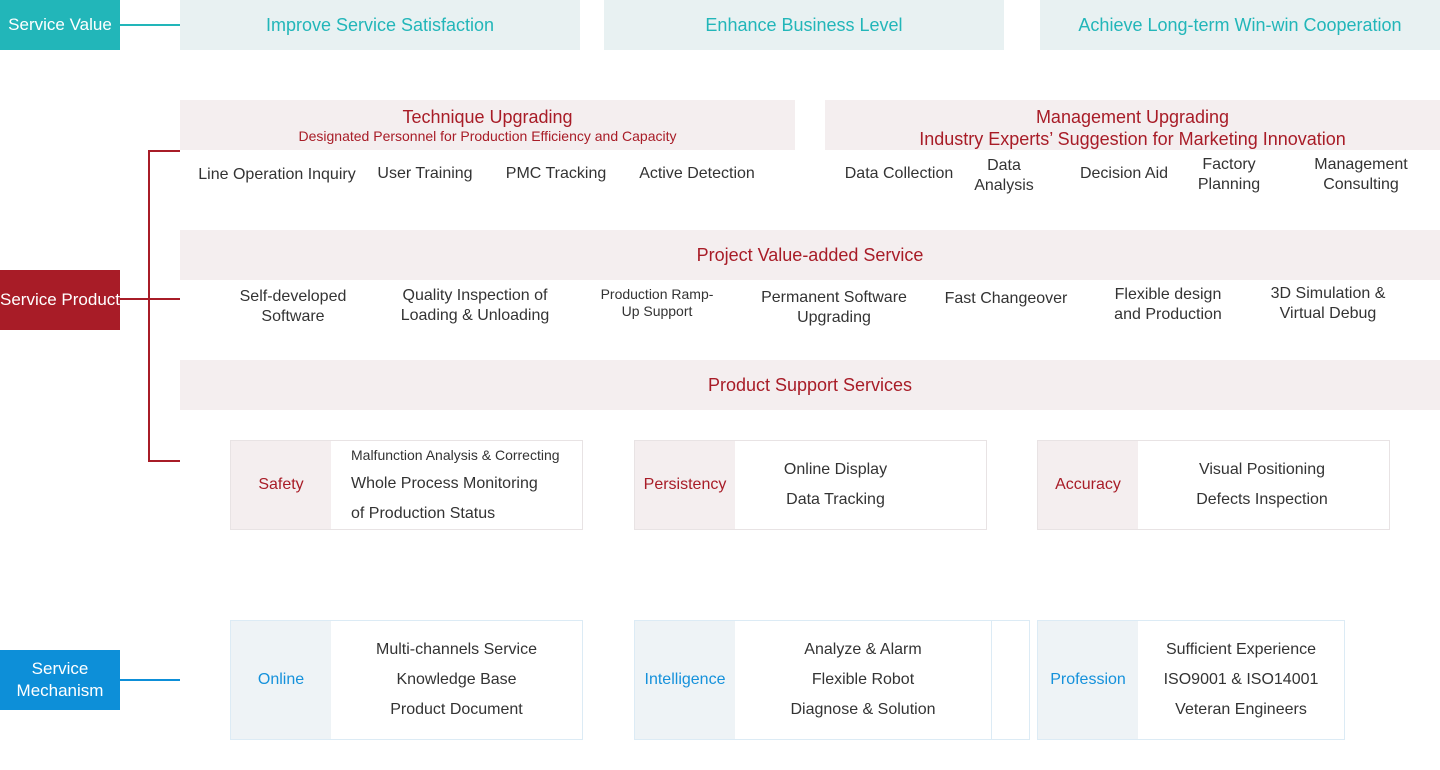  I want to click on technique-item: PMC Tracking, so click(556, 173).